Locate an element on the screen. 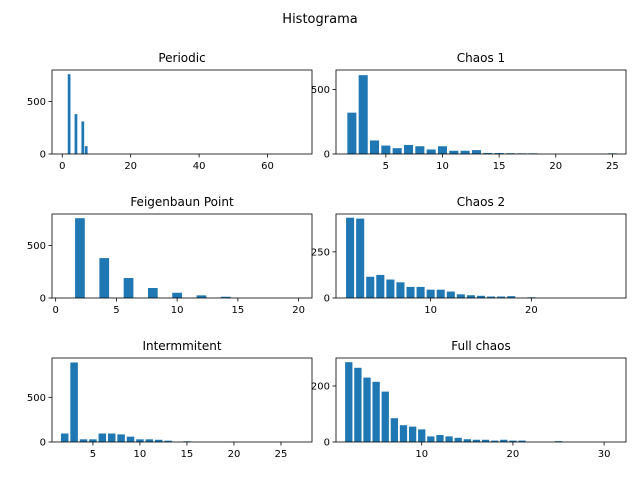 This screenshot has width=640, height=485. subplot-title: Full chaos is located at coordinates (480, 346).